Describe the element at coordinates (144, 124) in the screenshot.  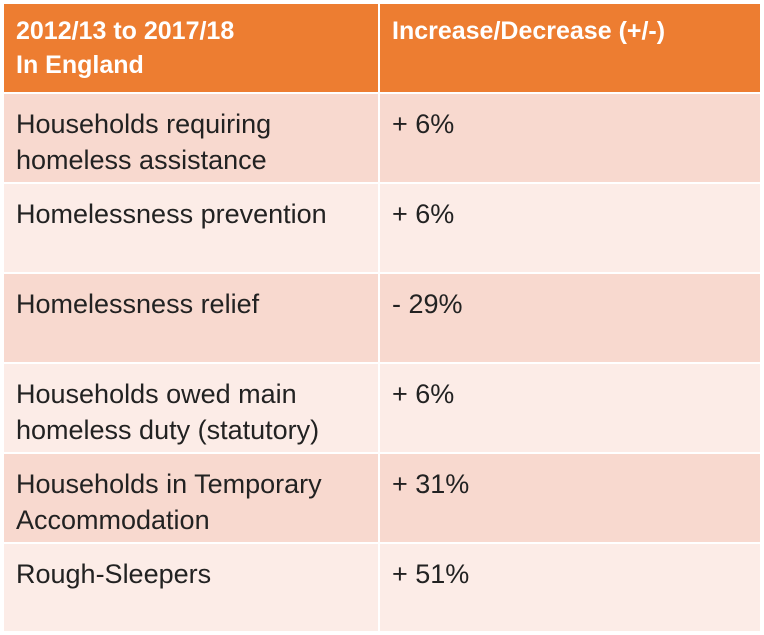
I see `row-label-line-1: Households requiring` at that location.